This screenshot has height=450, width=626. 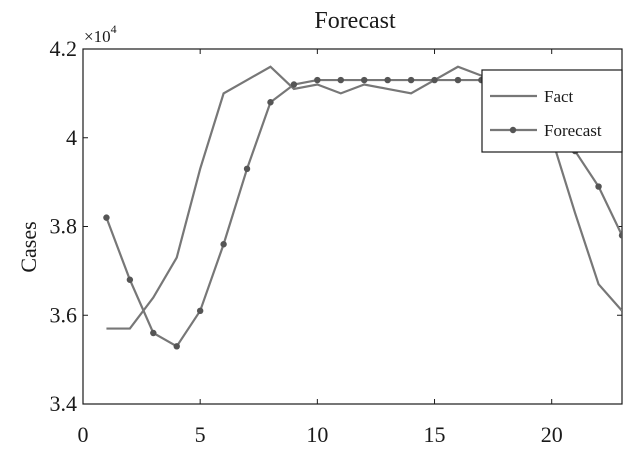 What do you see at coordinates (559, 96) in the screenshot?
I see `legend-label-fact: Fact` at bounding box center [559, 96].